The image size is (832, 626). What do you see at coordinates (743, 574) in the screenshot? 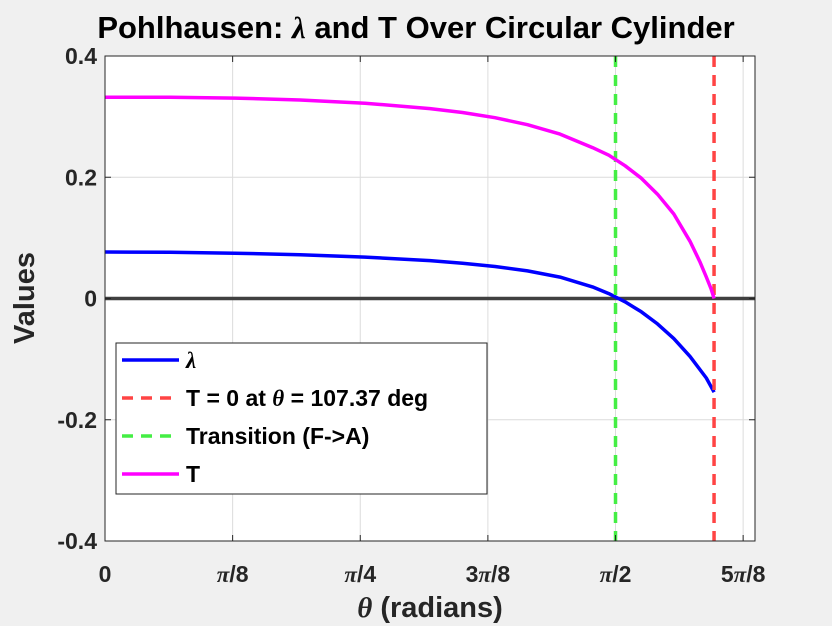
I see `x-tick-label: 5π/8` at bounding box center [743, 574].